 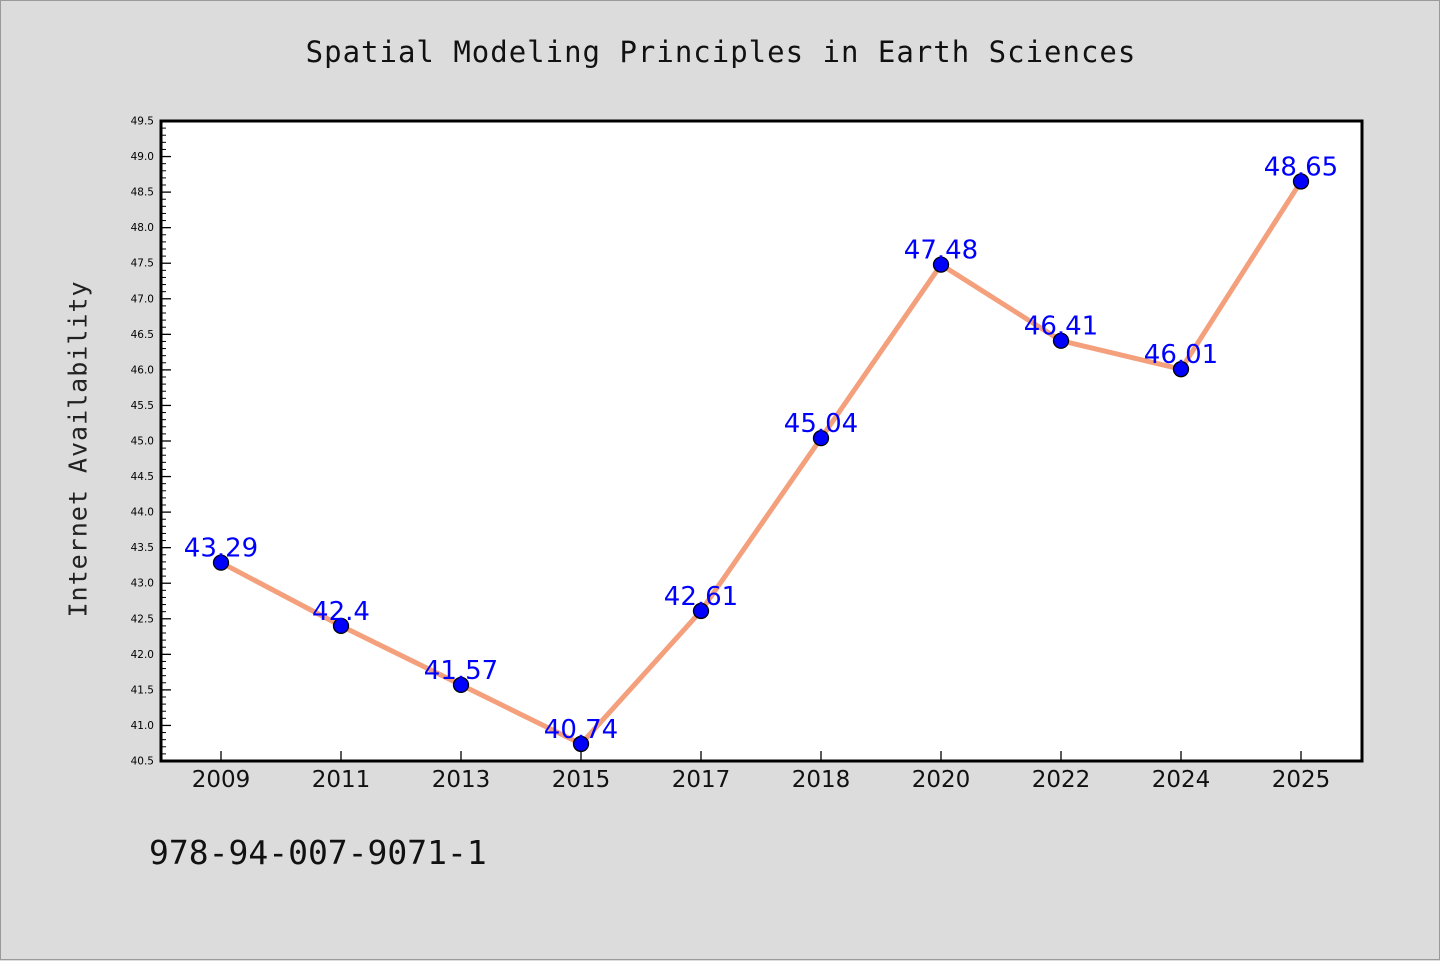 What do you see at coordinates (142, 406) in the screenshot?
I see `y-tick-label: 45.5` at bounding box center [142, 406].